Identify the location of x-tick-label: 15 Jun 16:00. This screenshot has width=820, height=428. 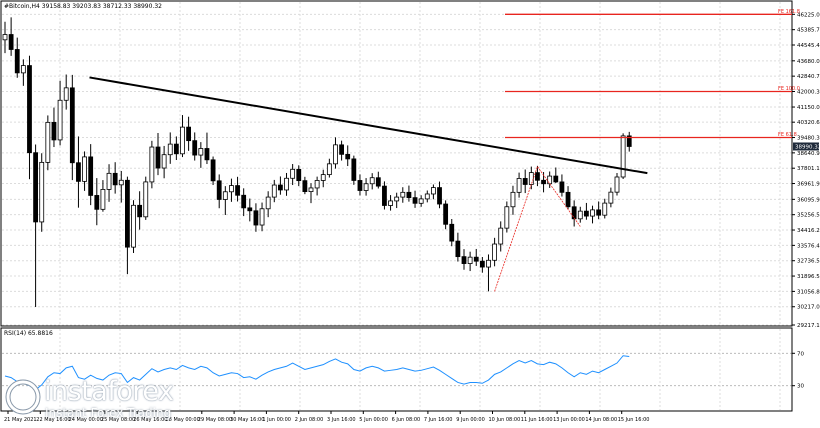
(634, 420).